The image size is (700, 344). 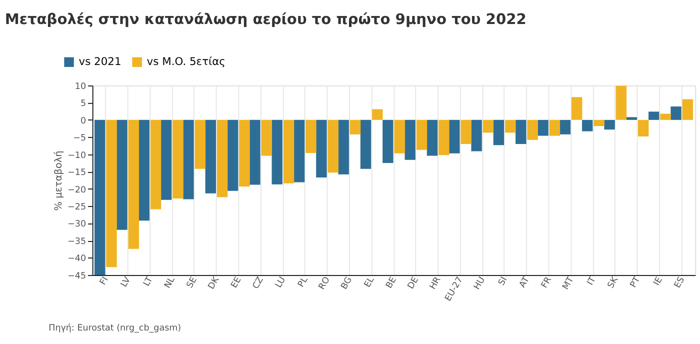 I want to click on y-tick-label: −25, so click(x=77, y=207).